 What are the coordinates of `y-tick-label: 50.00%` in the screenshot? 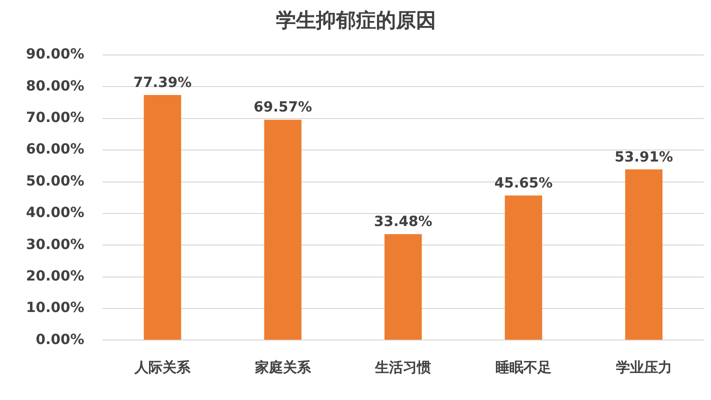 It's located at (55, 181).